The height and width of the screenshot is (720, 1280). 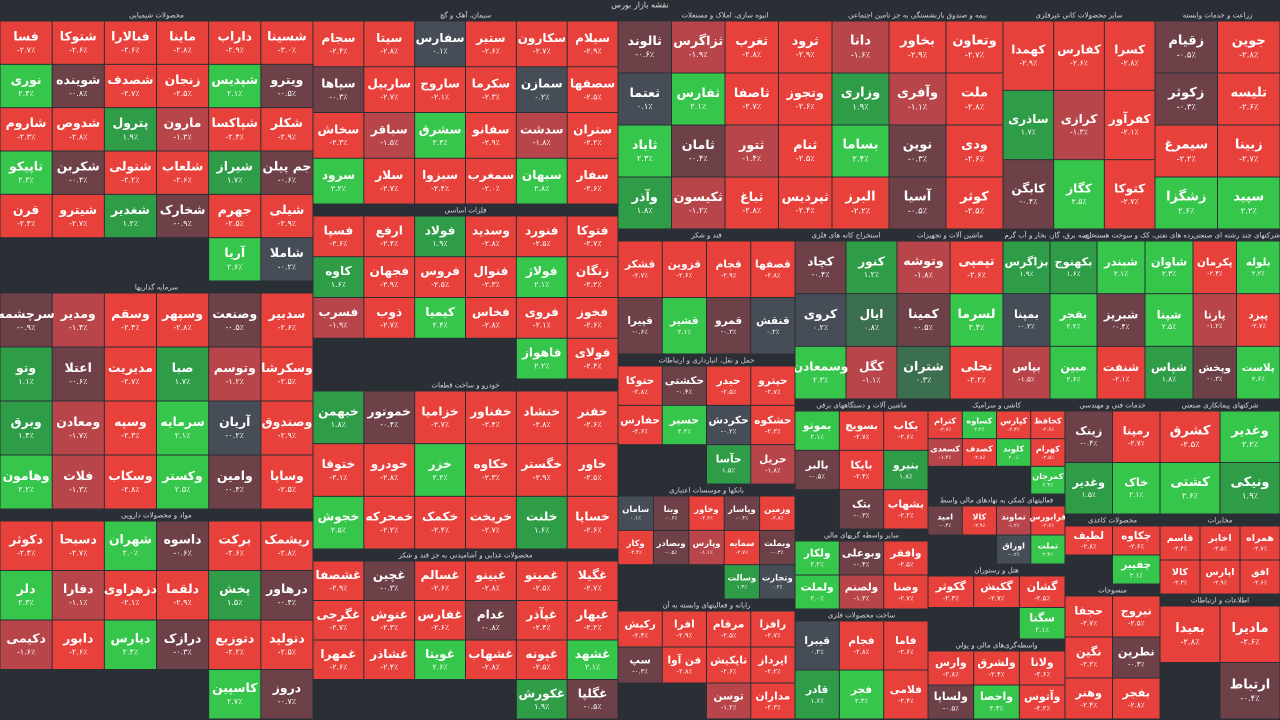 What do you see at coordinates (1048, 549) in the screenshot?
I see `tile: تملت ۲.۳٪` at bounding box center [1048, 549].